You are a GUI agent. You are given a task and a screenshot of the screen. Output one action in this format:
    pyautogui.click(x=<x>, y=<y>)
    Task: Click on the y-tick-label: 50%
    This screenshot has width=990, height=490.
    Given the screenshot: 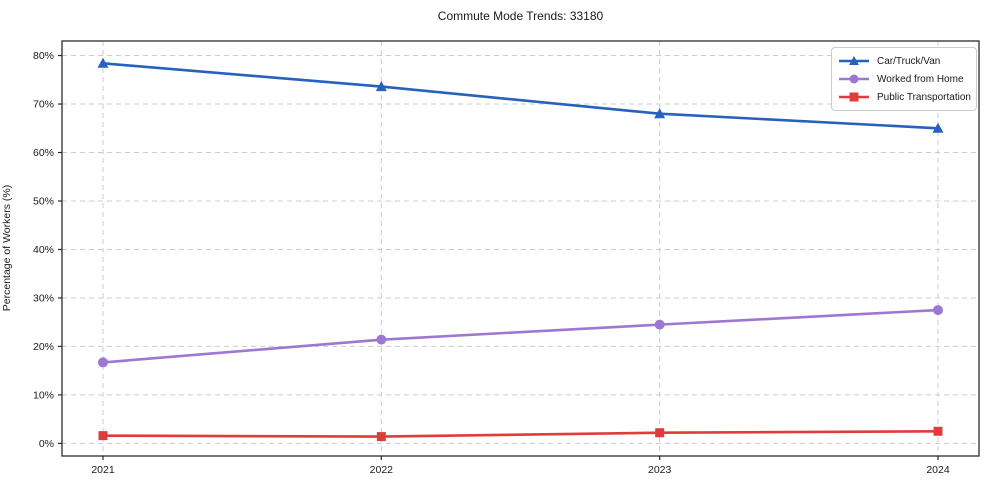 What is the action you would take?
    pyautogui.click(x=43, y=201)
    